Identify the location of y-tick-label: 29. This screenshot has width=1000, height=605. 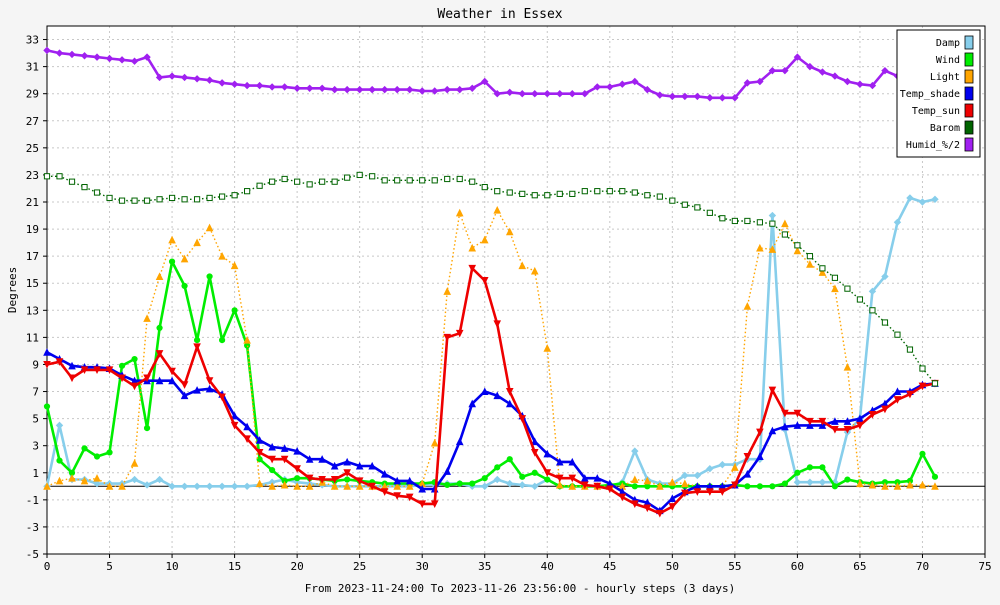
(32, 94).